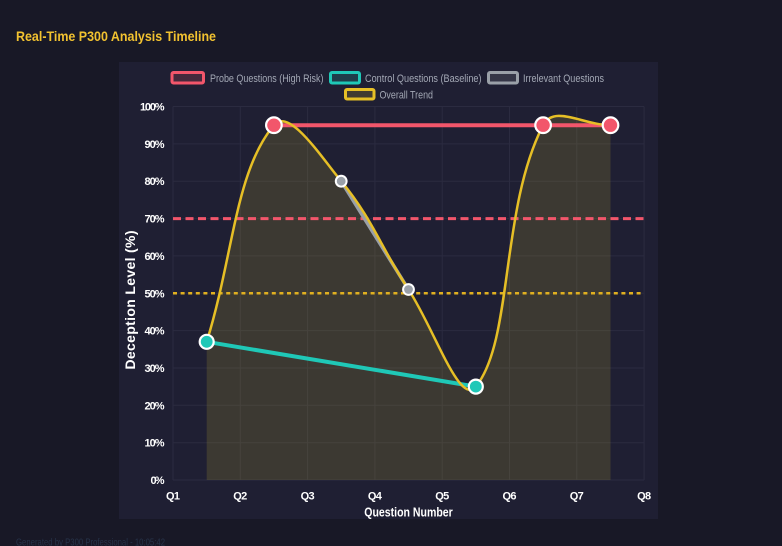  Describe the element at coordinates (155, 444) in the screenshot. I see `svg-text: 10%` at that location.